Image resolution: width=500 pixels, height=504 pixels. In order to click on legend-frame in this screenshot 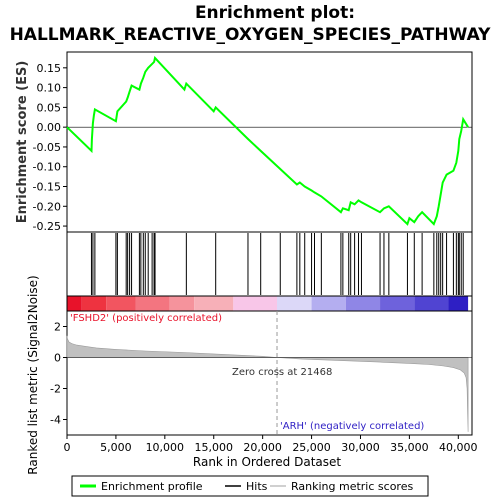, I will do `click(250, 486)`.